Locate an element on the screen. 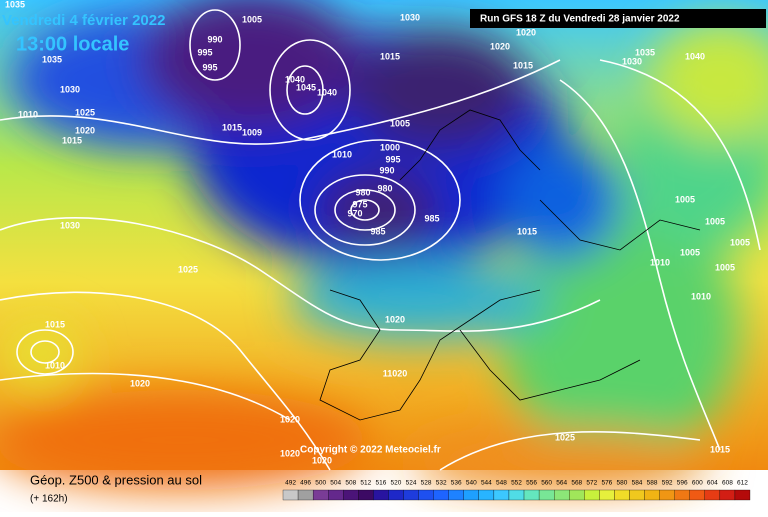 The image size is (768, 517). scale-label: 496 is located at coordinates (305, 483).